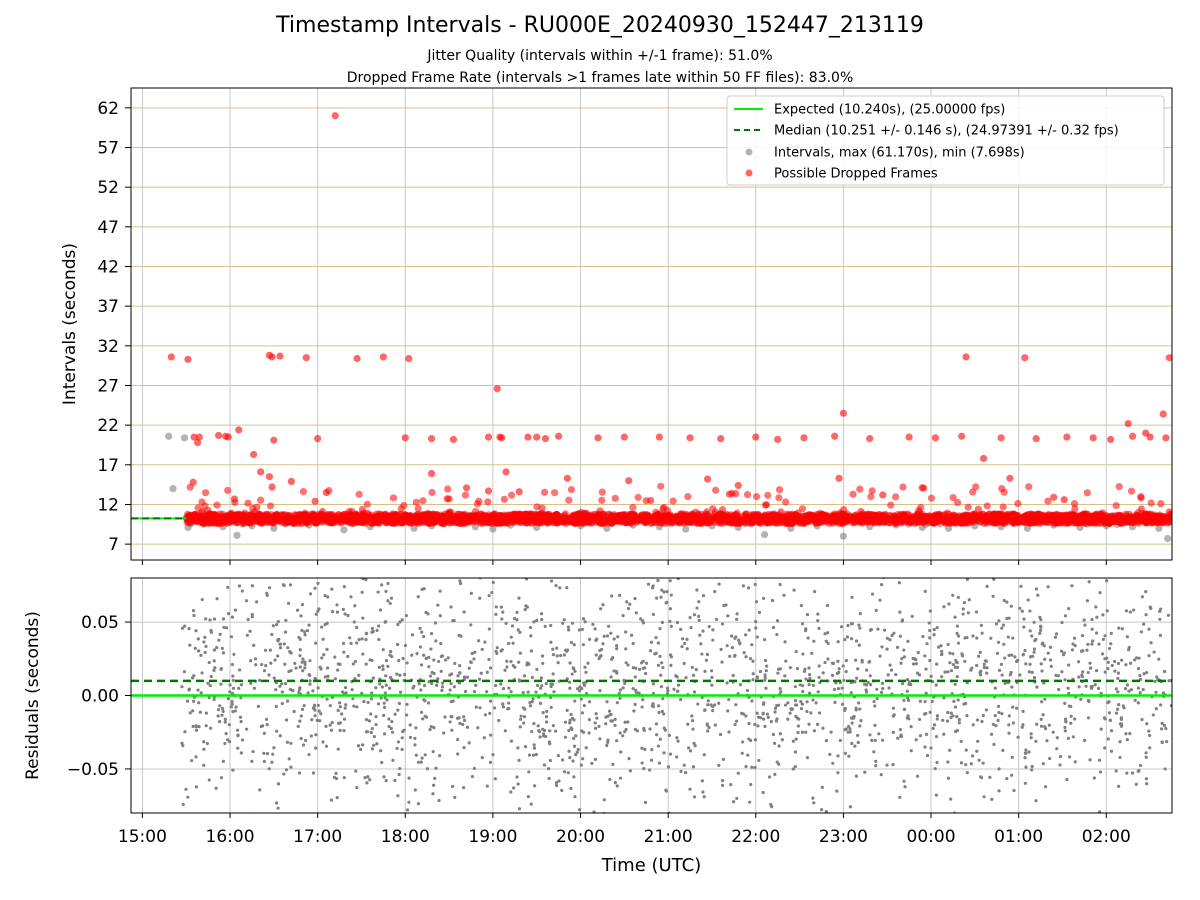  I want to click on x-tick-label: 17:00, so click(317, 837).